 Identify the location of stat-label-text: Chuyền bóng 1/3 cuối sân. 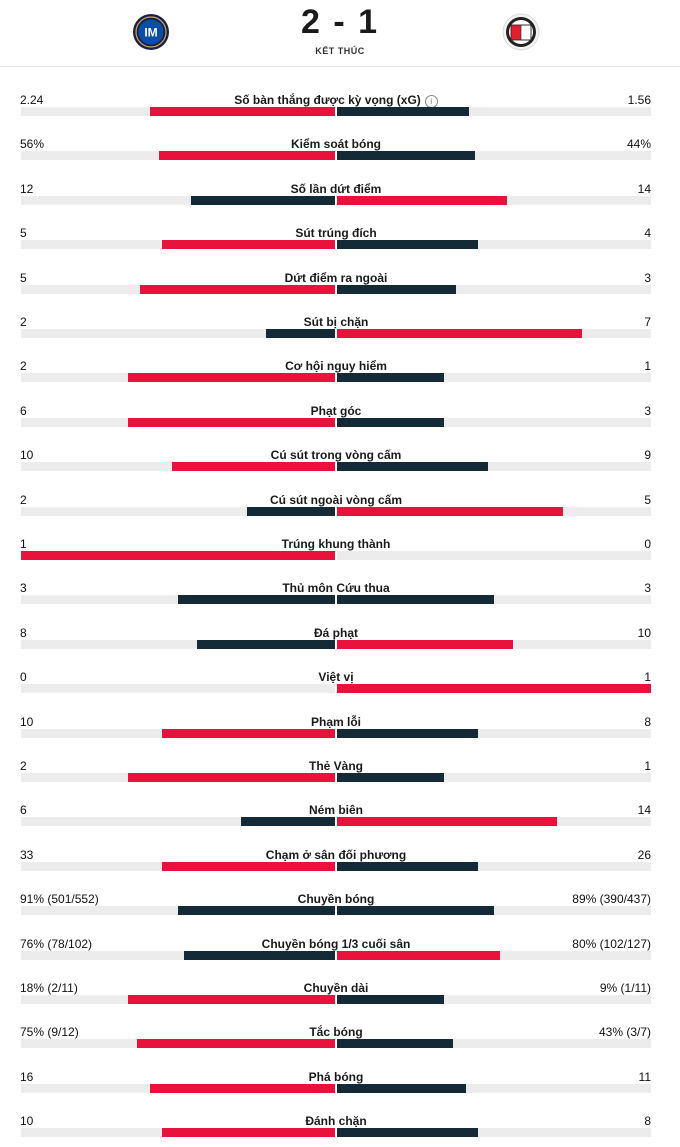
(336, 943).